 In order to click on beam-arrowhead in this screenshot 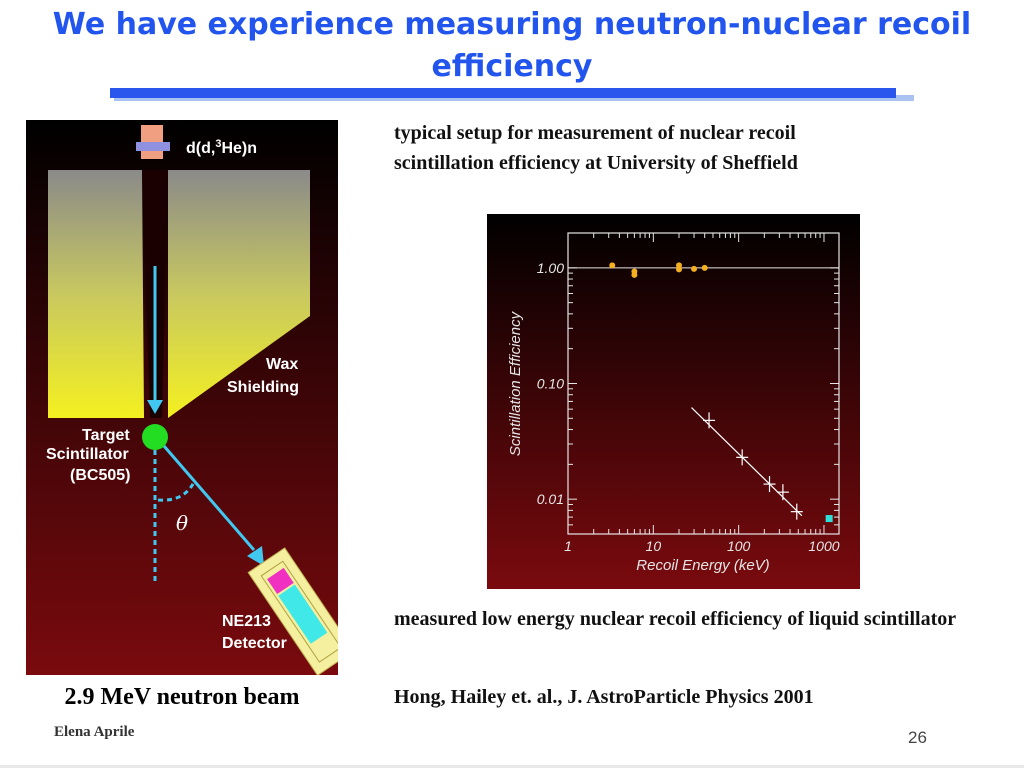, I will do `click(155, 407)`.